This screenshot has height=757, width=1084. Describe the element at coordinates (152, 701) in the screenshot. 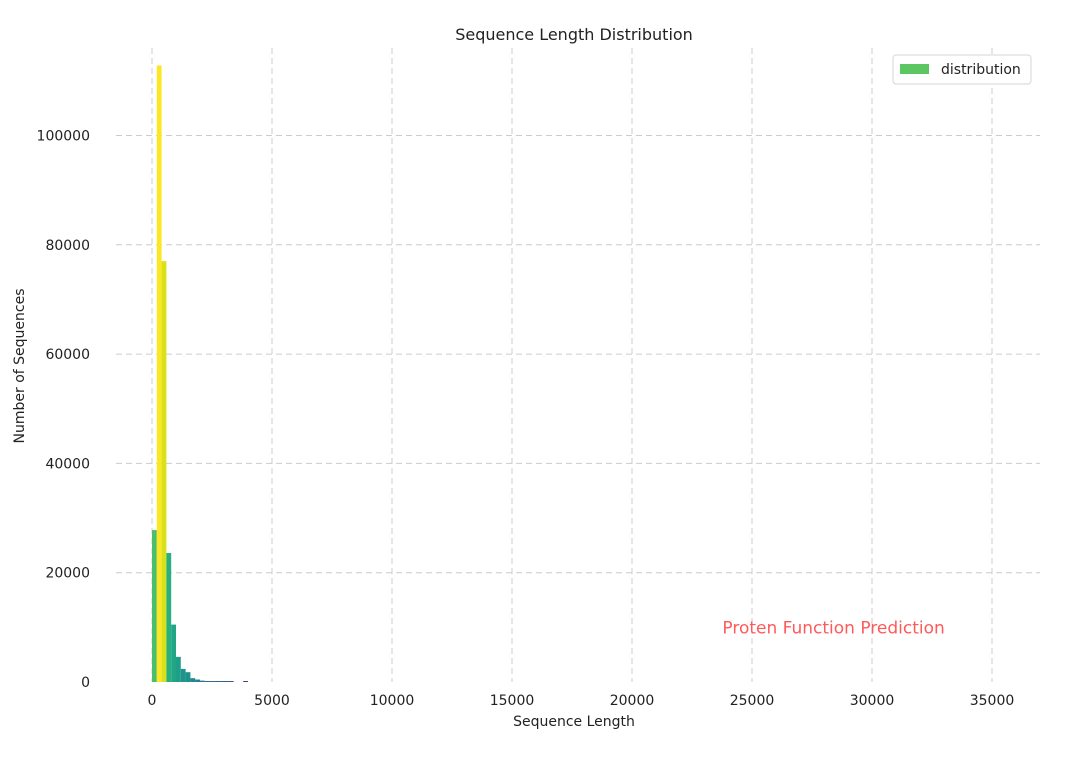

I see `x-tick-label: 0` at that location.